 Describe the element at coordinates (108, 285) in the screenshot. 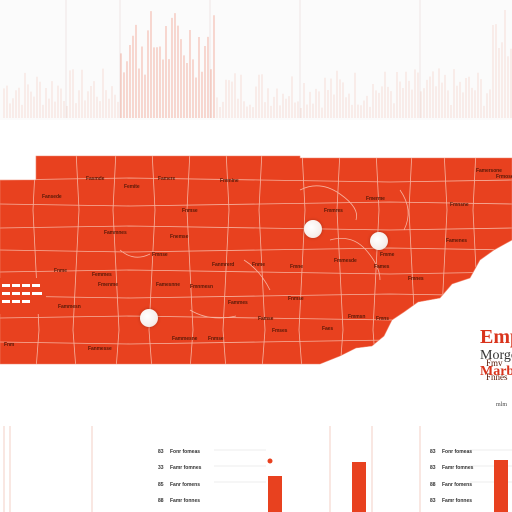

I see `county-label: Fmenme` at that location.